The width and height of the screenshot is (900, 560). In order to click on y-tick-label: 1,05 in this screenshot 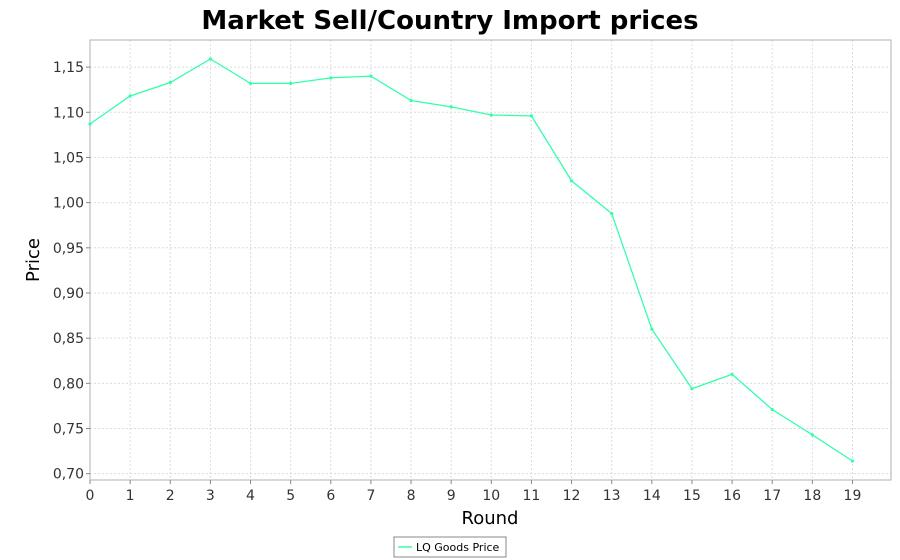, I will do `click(68, 158)`.